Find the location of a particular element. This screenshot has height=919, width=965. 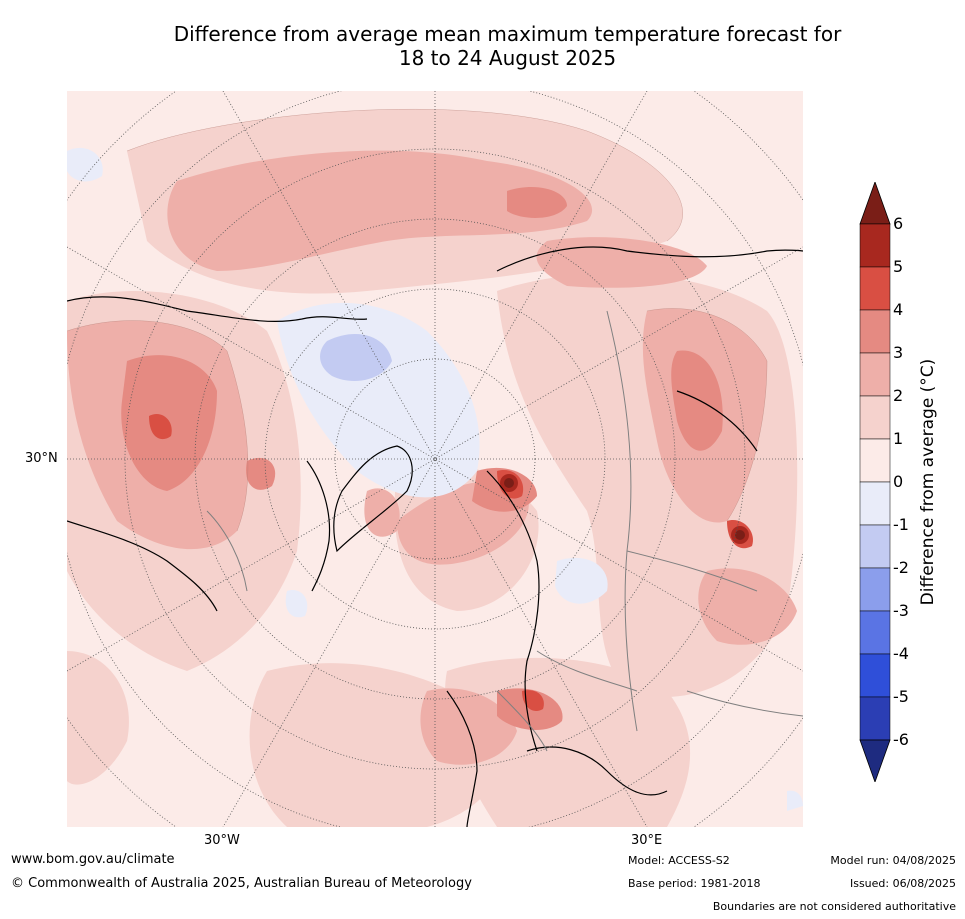

colorbar-tick-label: 4 is located at coordinates (898, 309).